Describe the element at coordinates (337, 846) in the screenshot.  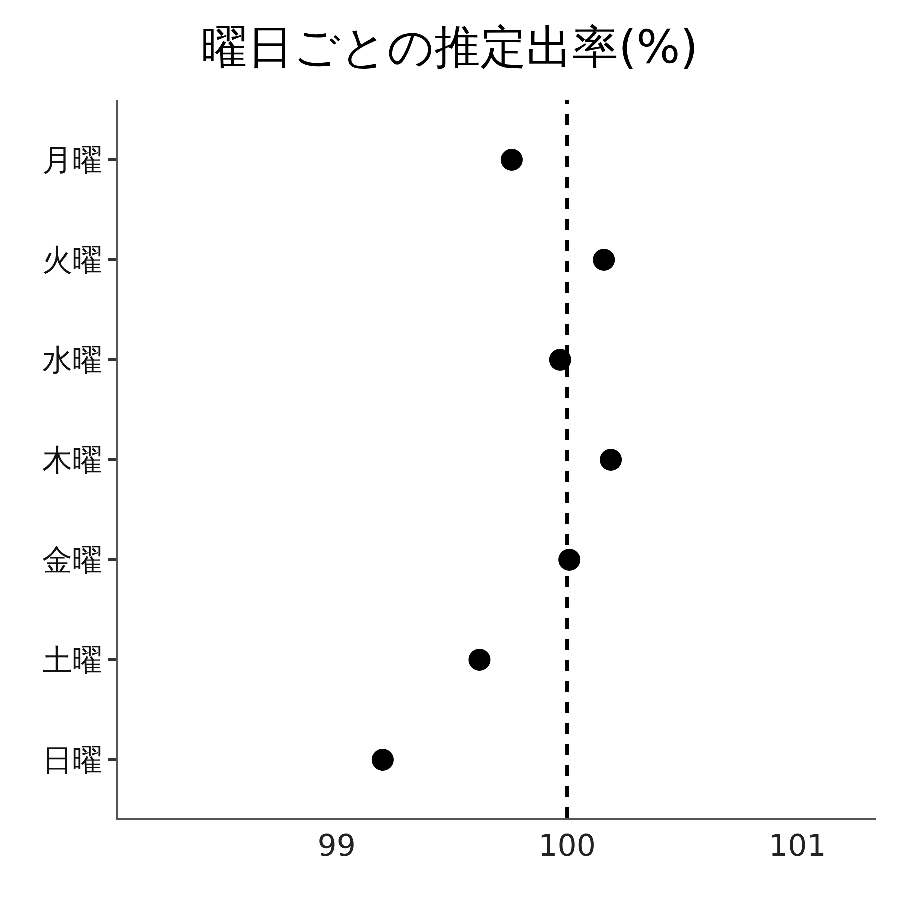
I see `x-tick-label: 99` at that location.